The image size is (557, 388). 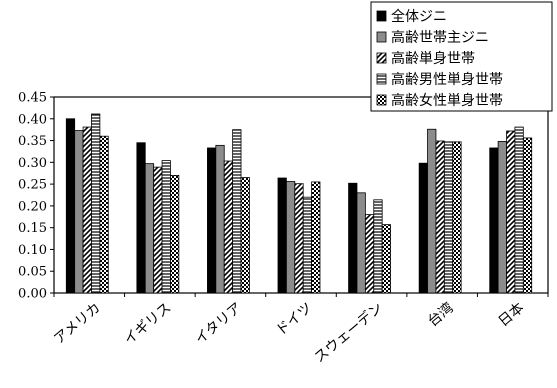 I want to click on bar-高齢単身世帯-イギリス, so click(x=158, y=230).